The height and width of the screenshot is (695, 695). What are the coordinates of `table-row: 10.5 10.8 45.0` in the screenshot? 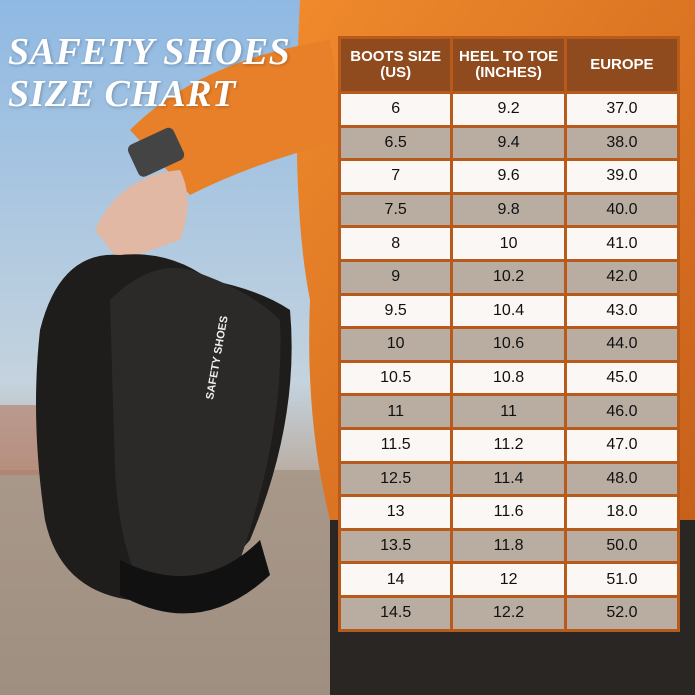 It's located at (509, 378).